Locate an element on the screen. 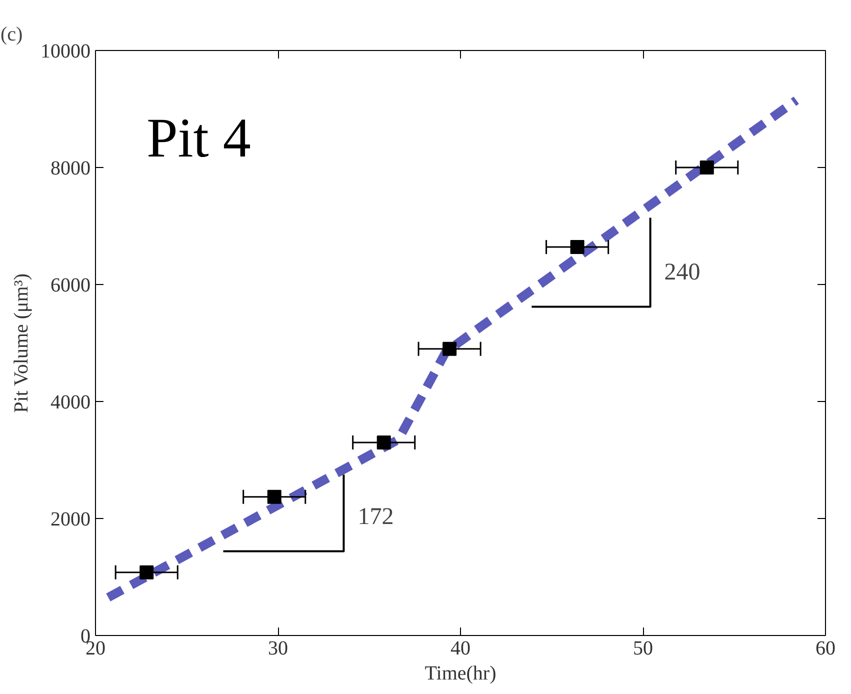  annotation: 172 is located at coordinates (376, 517).